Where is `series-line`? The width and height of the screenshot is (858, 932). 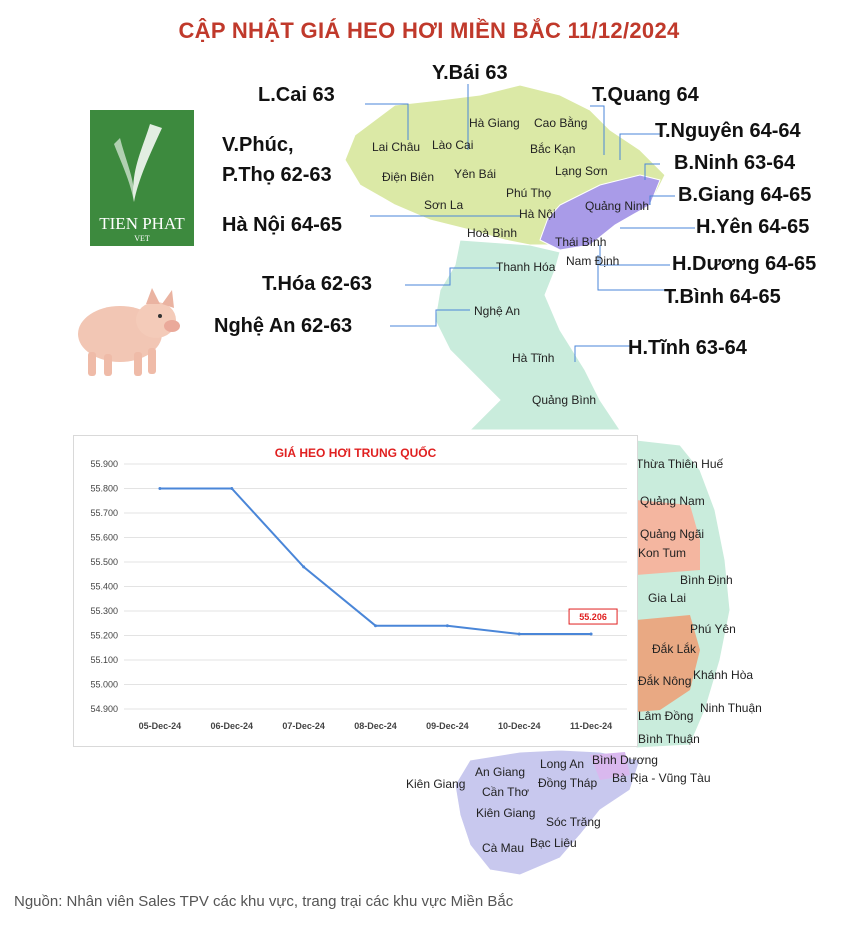 series-line is located at coordinates (375, 561).